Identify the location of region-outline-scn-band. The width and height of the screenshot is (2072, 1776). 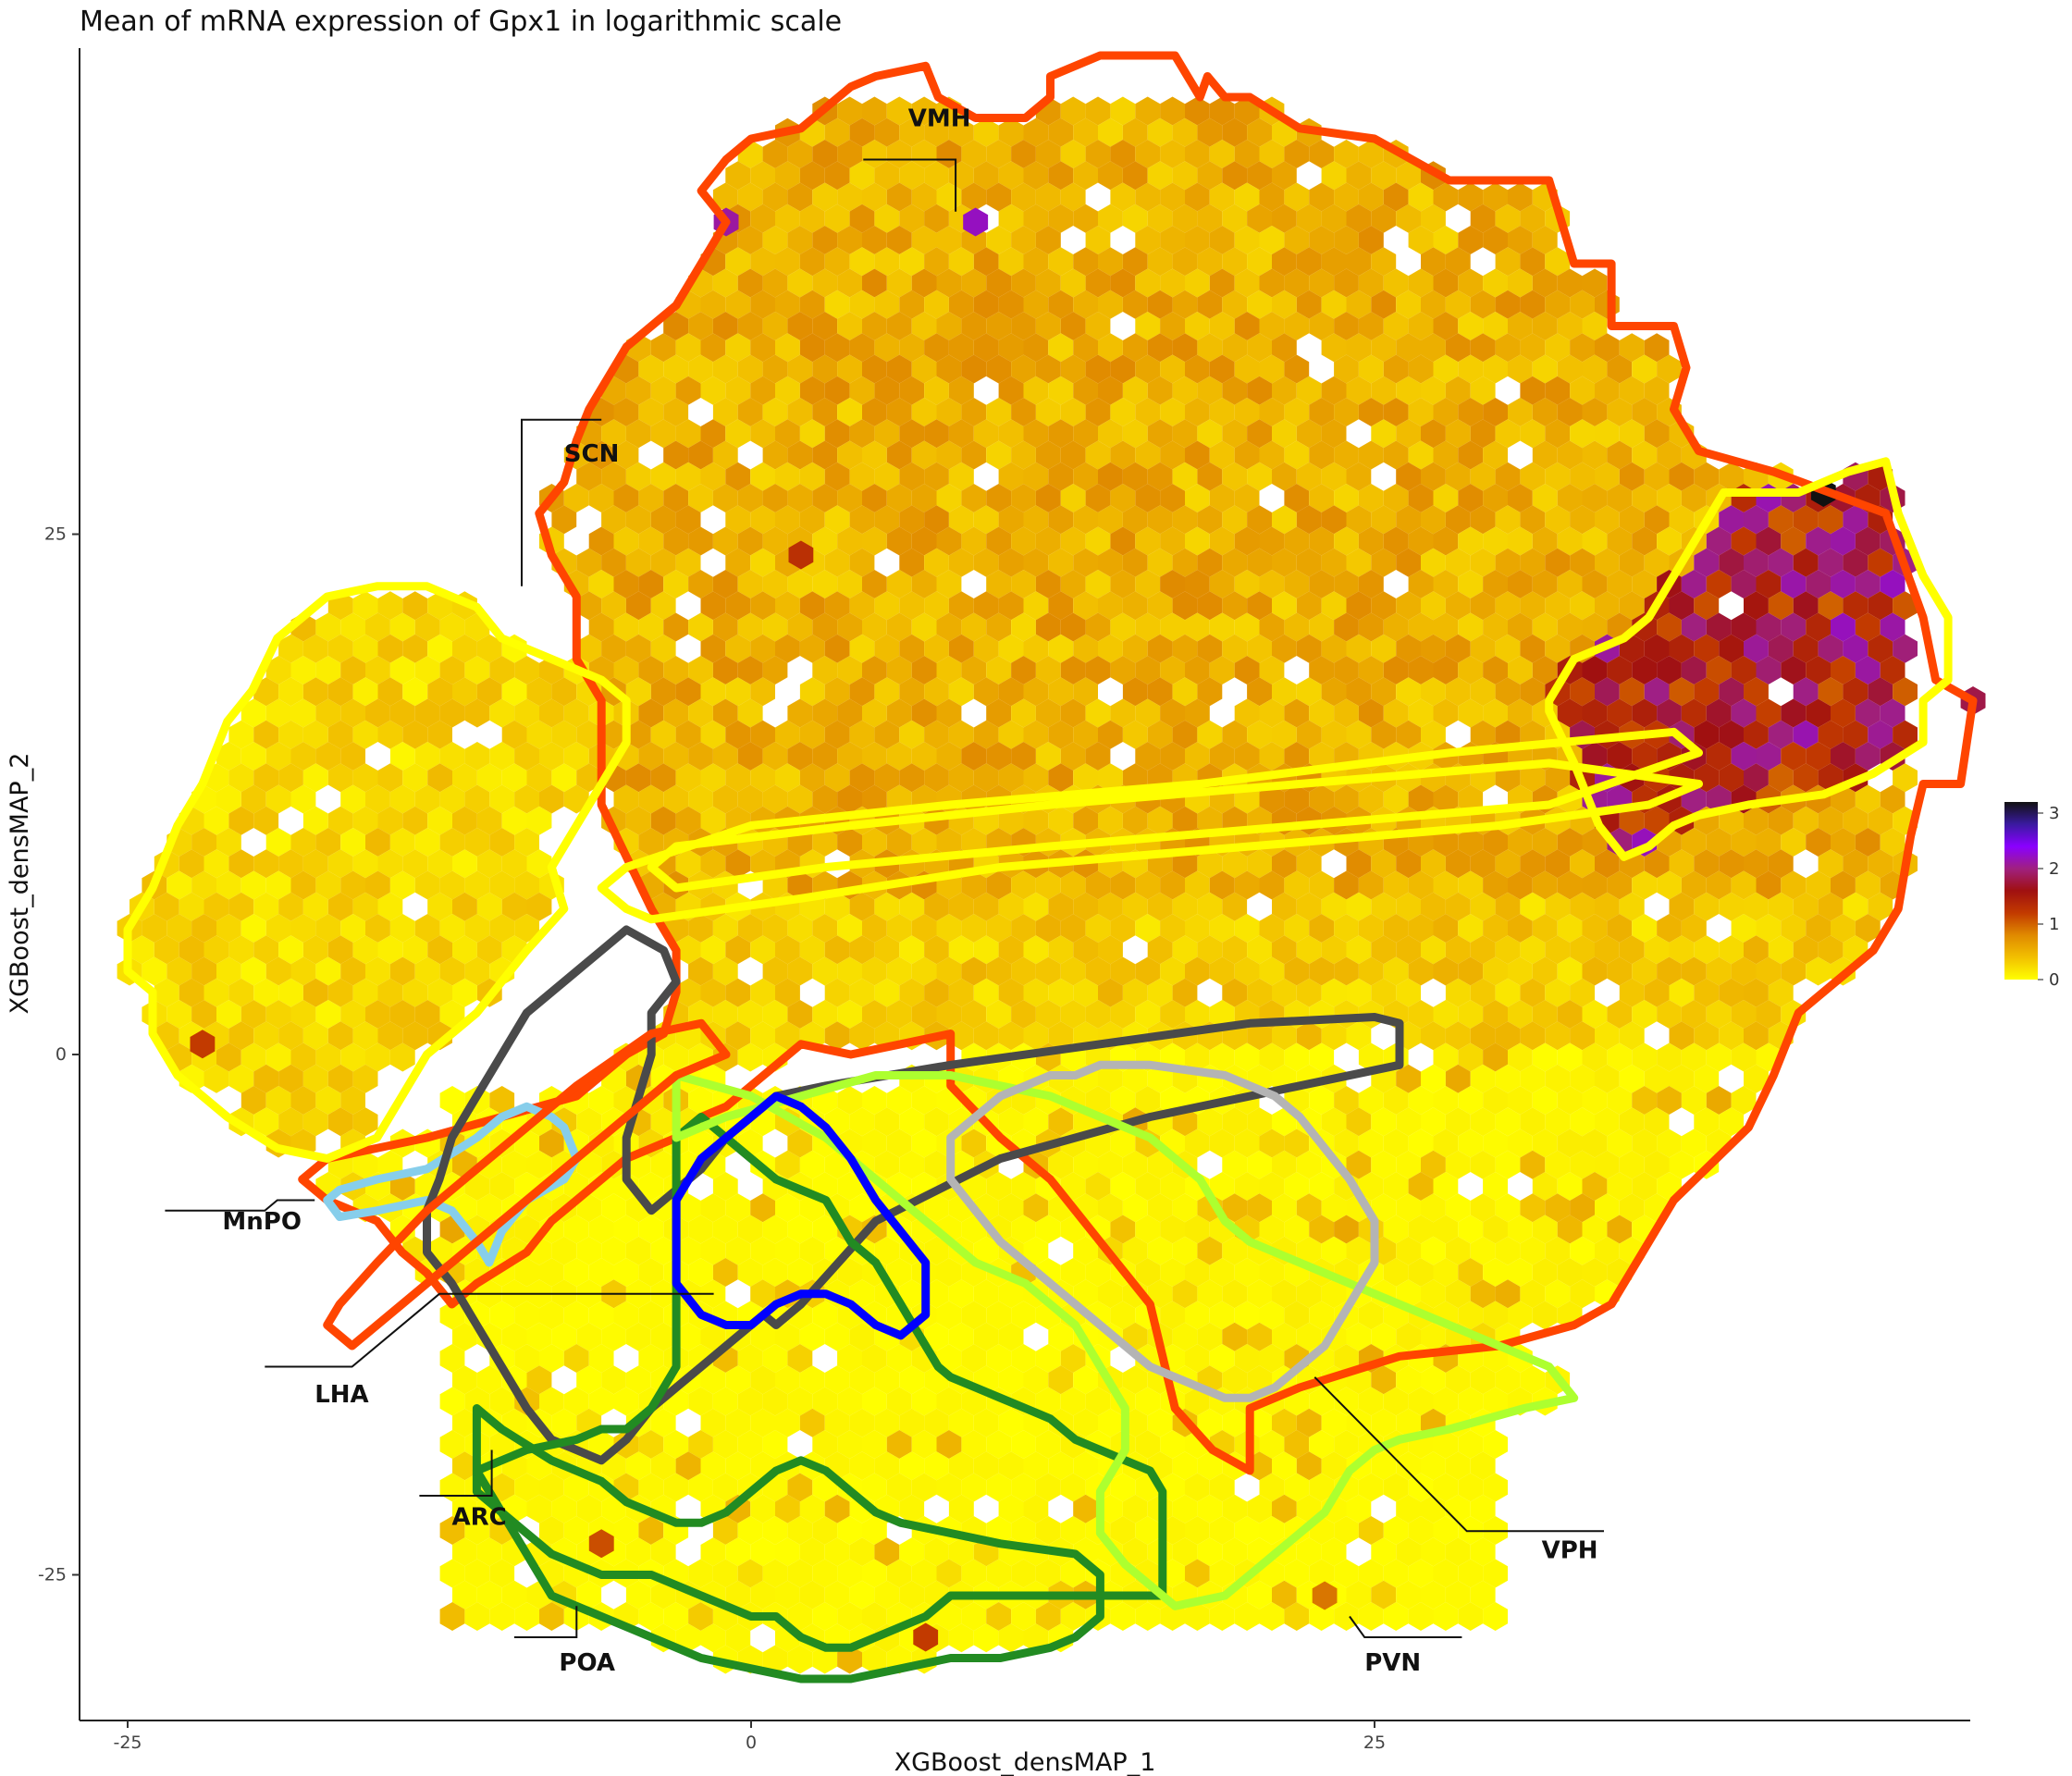
(1150, 826).